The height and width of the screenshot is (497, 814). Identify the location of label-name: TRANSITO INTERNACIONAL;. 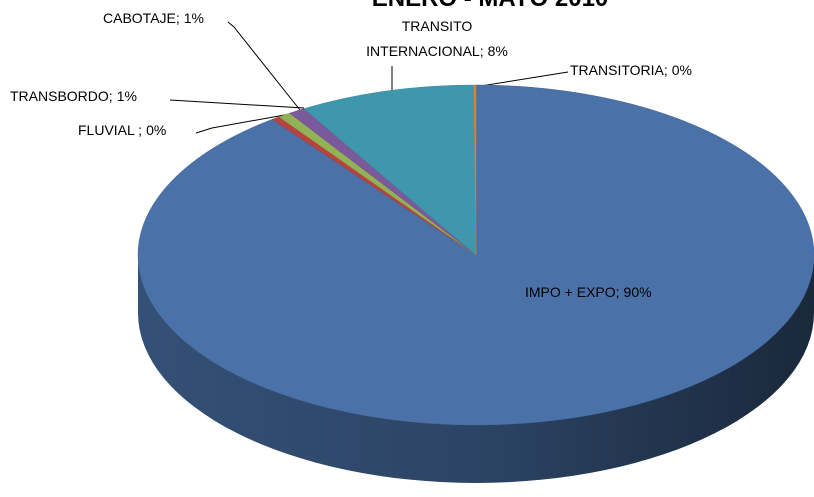
(425, 38).